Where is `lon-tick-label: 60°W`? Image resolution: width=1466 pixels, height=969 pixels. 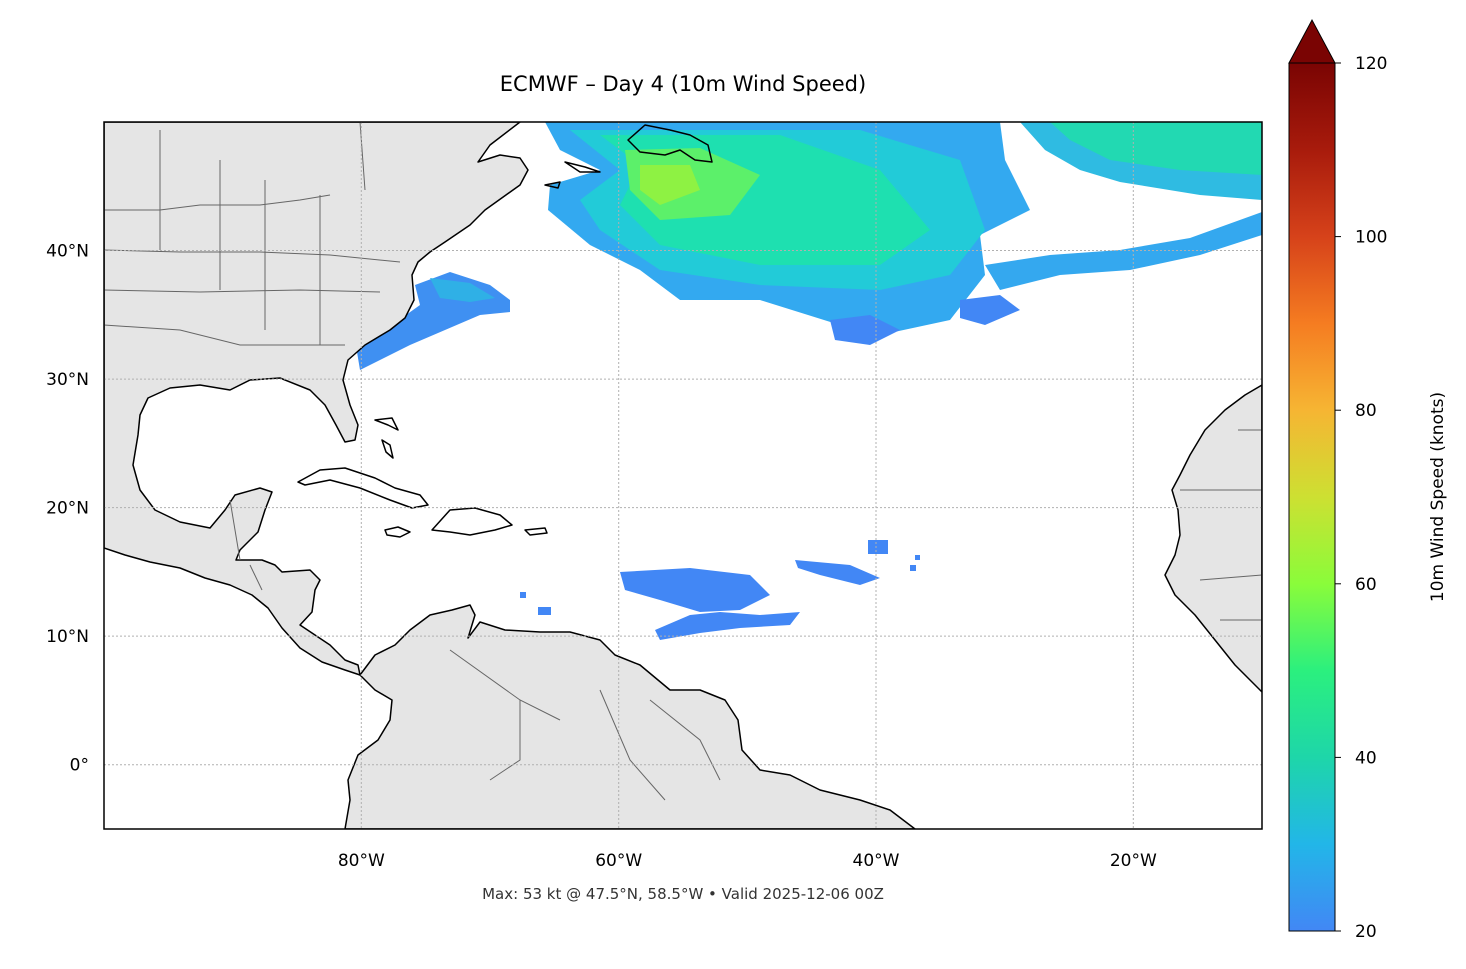 lon-tick-label: 60°W is located at coordinates (618, 861).